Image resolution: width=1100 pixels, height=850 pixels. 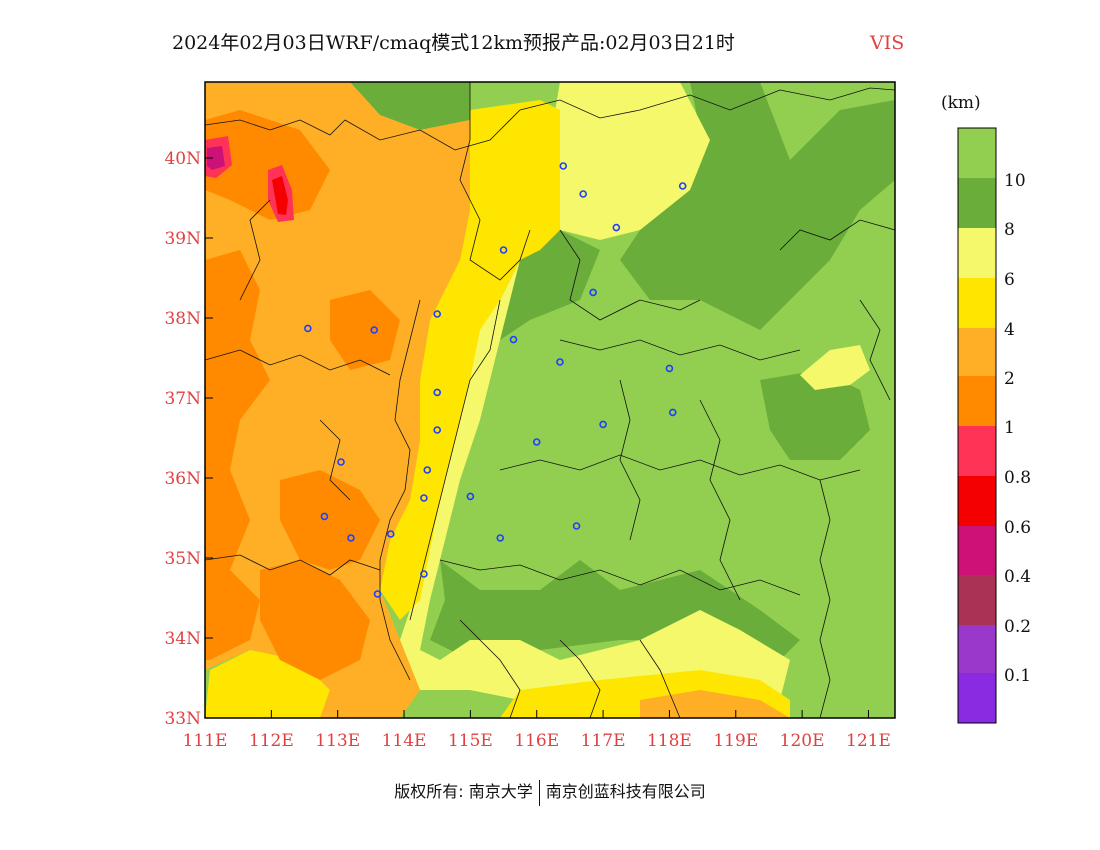 I want to click on x-tick-label: 113E, so click(x=337, y=741).